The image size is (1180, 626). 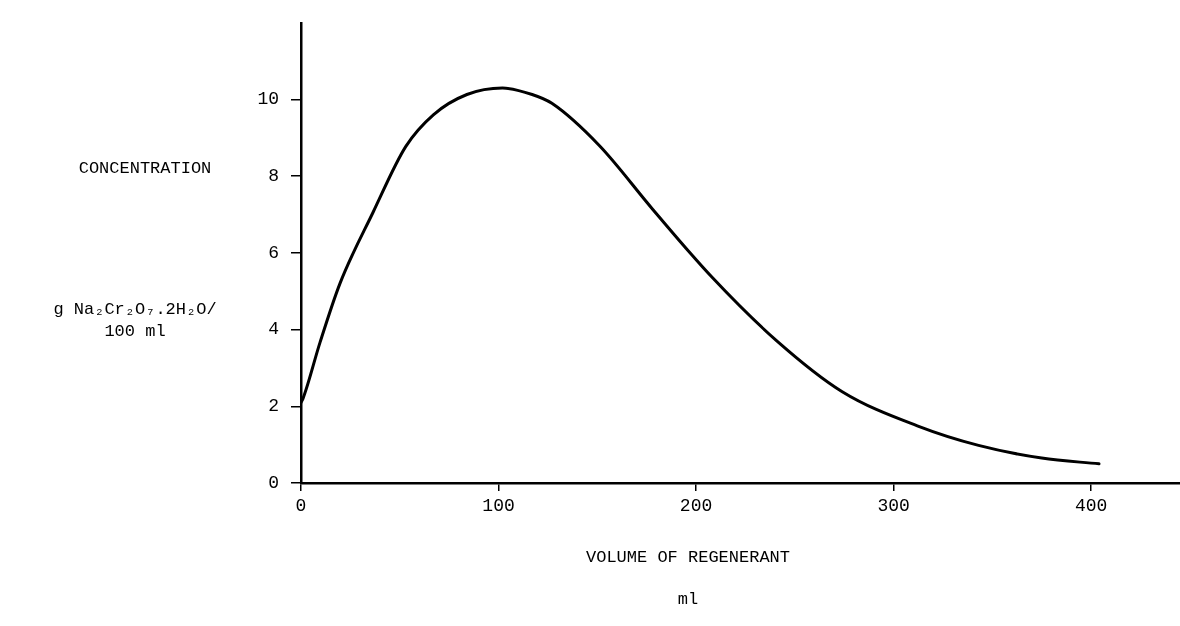 What do you see at coordinates (268, 99) in the screenshot?
I see `y-tick-label: 10` at bounding box center [268, 99].